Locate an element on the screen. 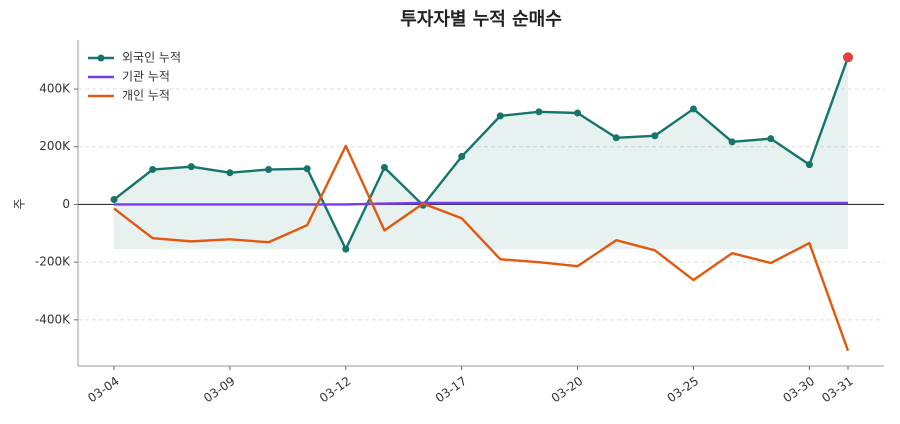  x-tick-label: 03-12 is located at coordinates (335, 389).